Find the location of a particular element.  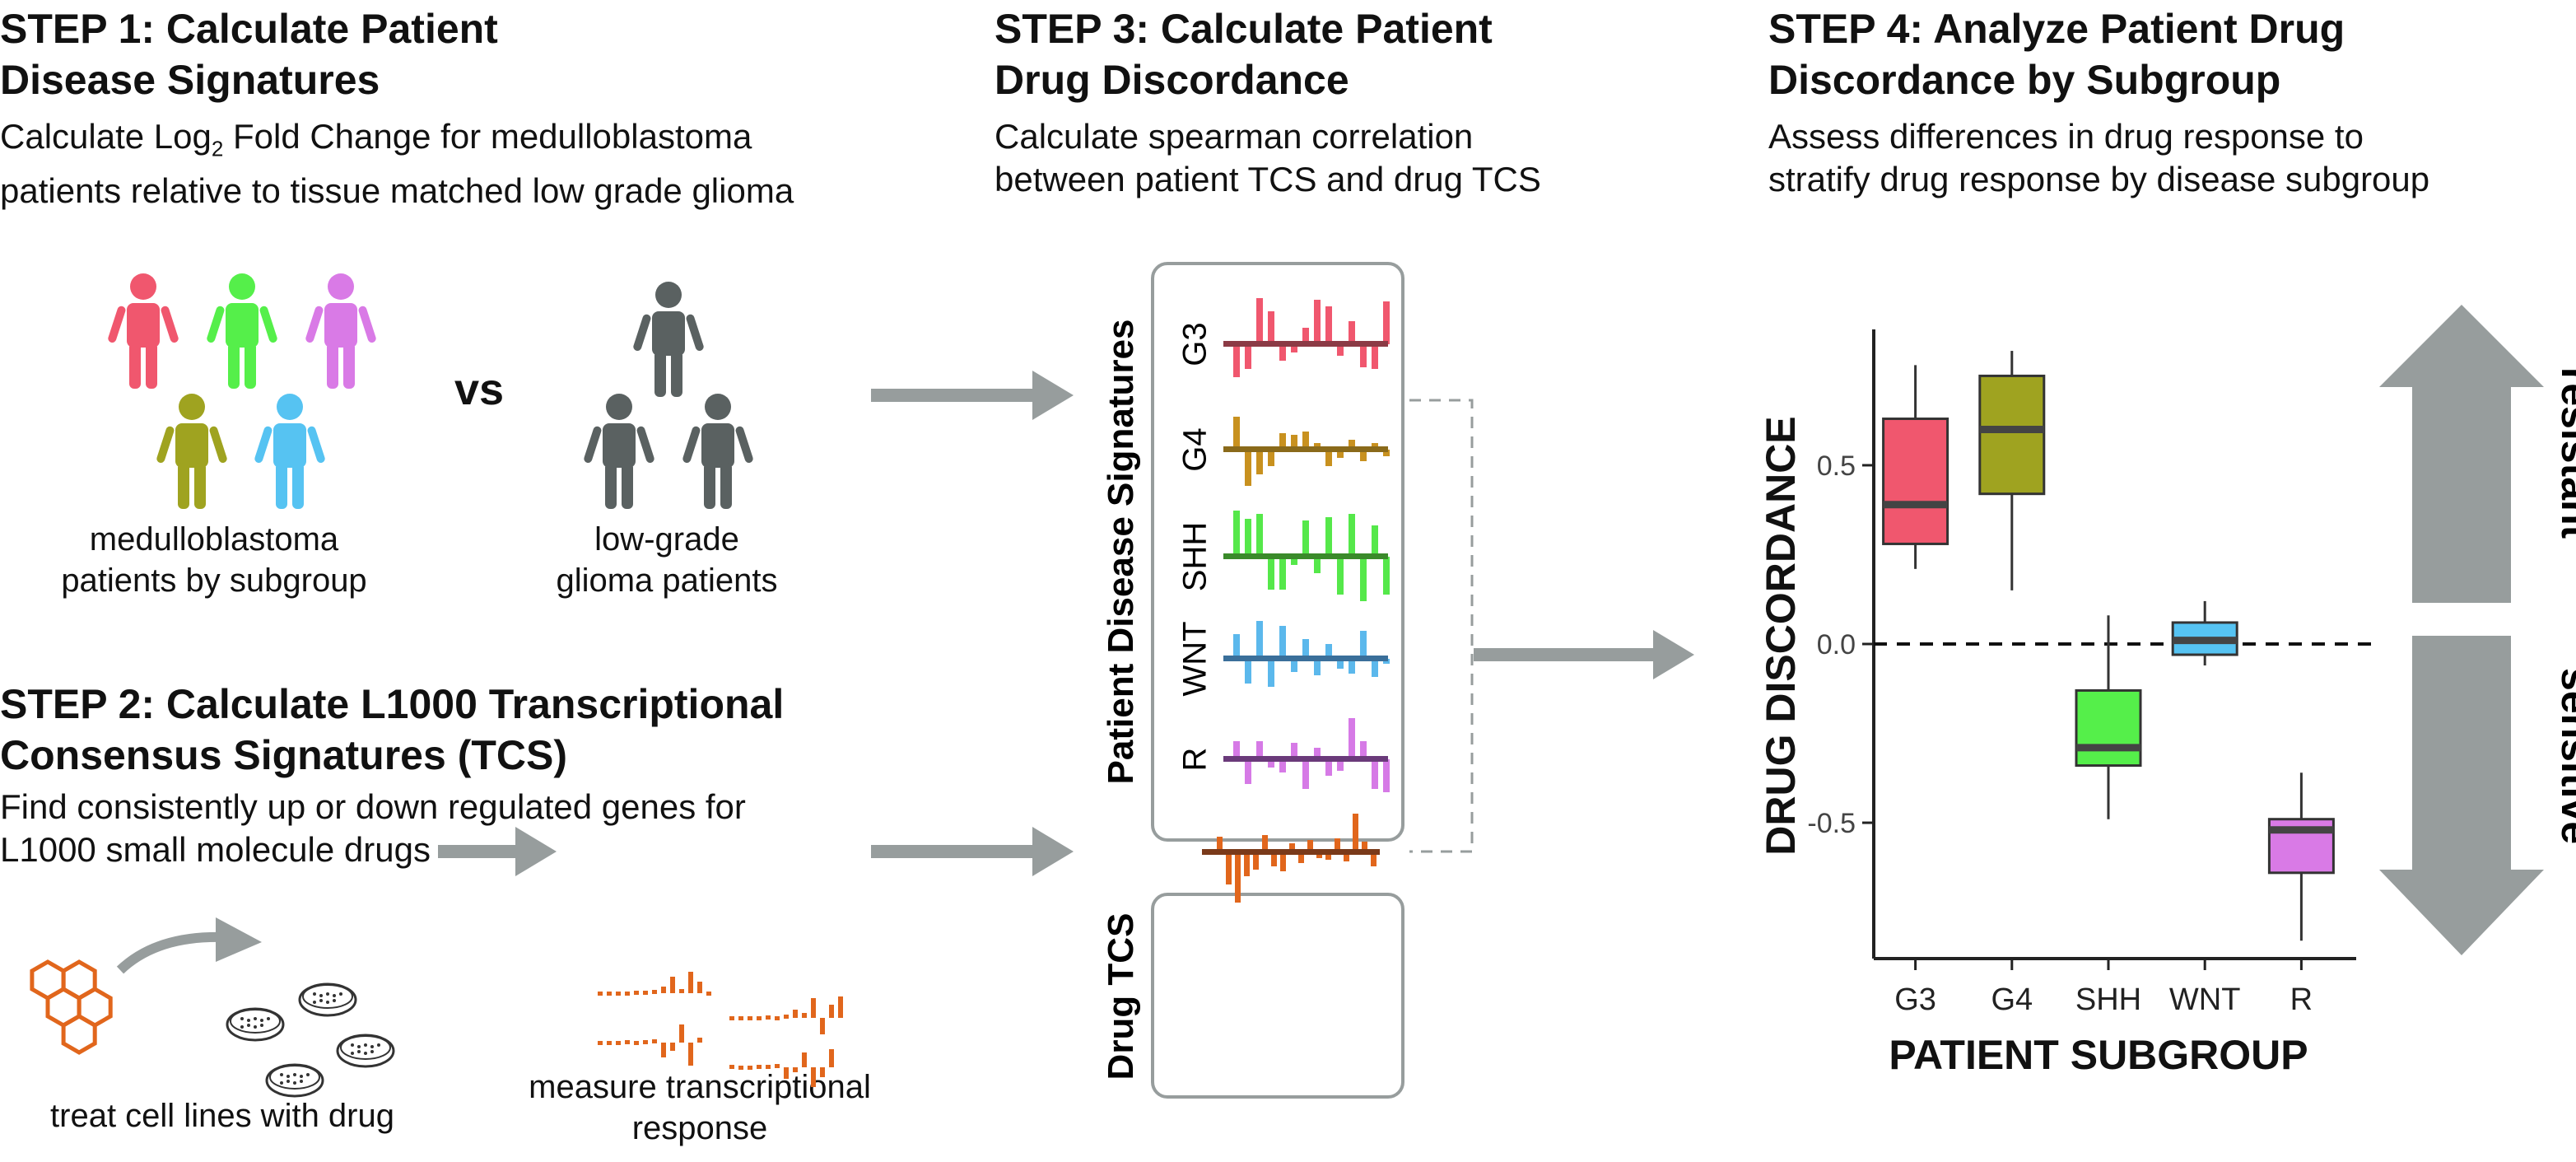

step2-title-line2: Consensus Signatures (TCS) is located at coordinates (283, 755).